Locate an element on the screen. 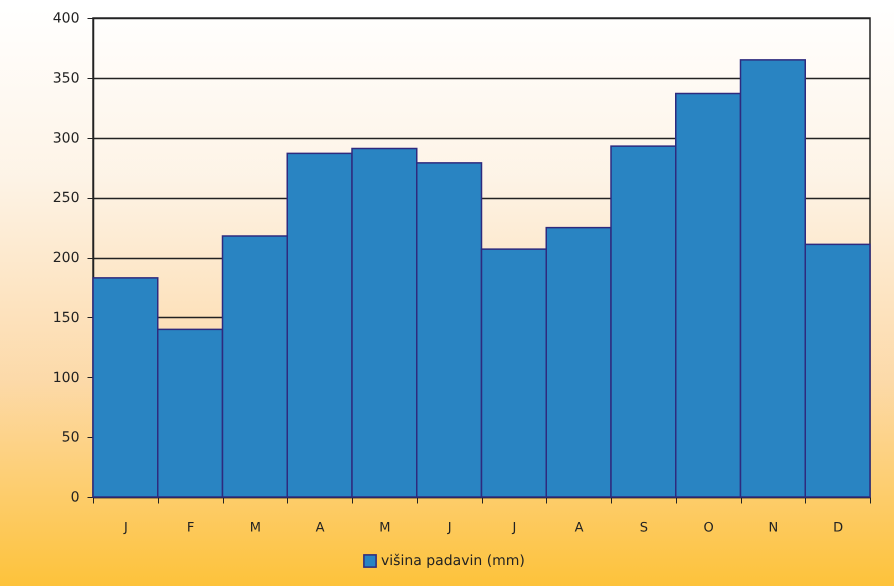  y-tick-label: 100 is located at coordinates (66, 378).